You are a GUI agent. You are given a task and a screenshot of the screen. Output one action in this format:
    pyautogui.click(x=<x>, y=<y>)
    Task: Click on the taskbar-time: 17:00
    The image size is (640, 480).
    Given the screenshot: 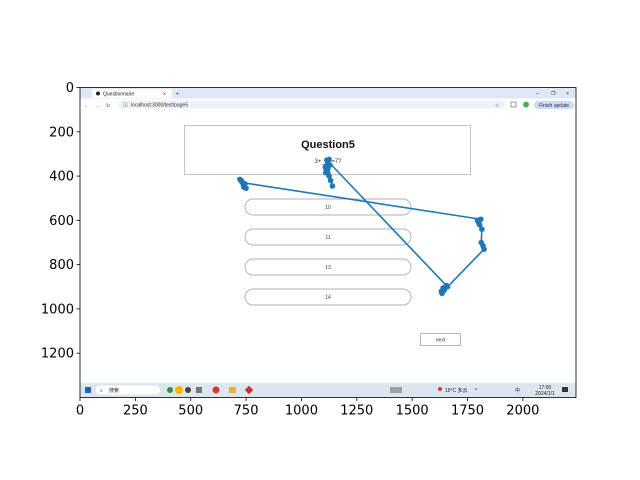 What is the action you would take?
    pyautogui.click(x=545, y=388)
    